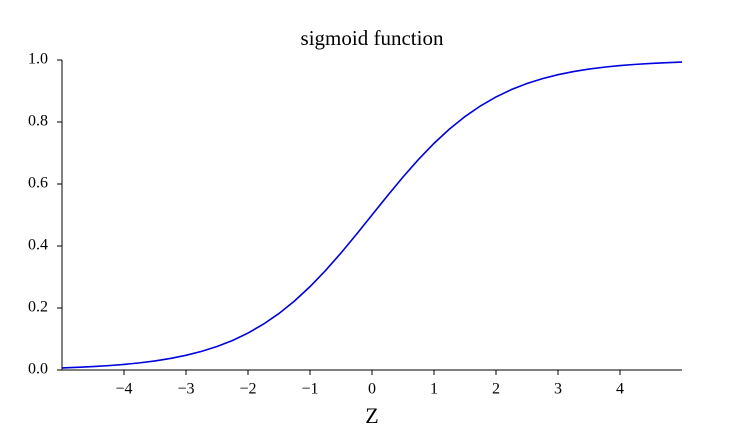 Image resolution: width=736 pixels, height=441 pixels. What do you see at coordinates (371, 415) in the screenshot?
I see `x-axis-label: Z` at bounding box center [371, 415].